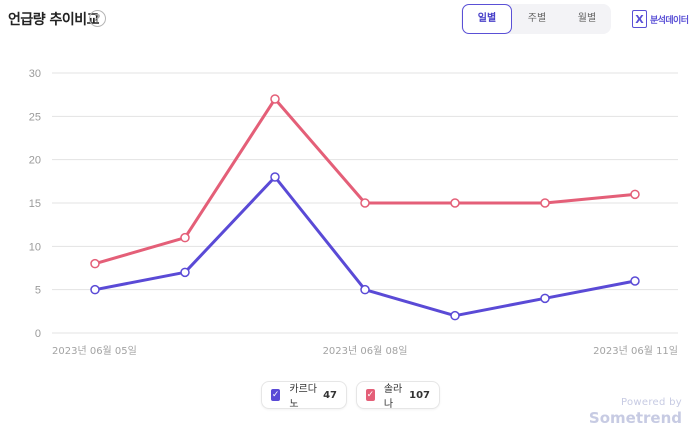 This screenshot has width=700, height=443. I want to click on page-title: 언급량 추이비교, so click(54, 20).